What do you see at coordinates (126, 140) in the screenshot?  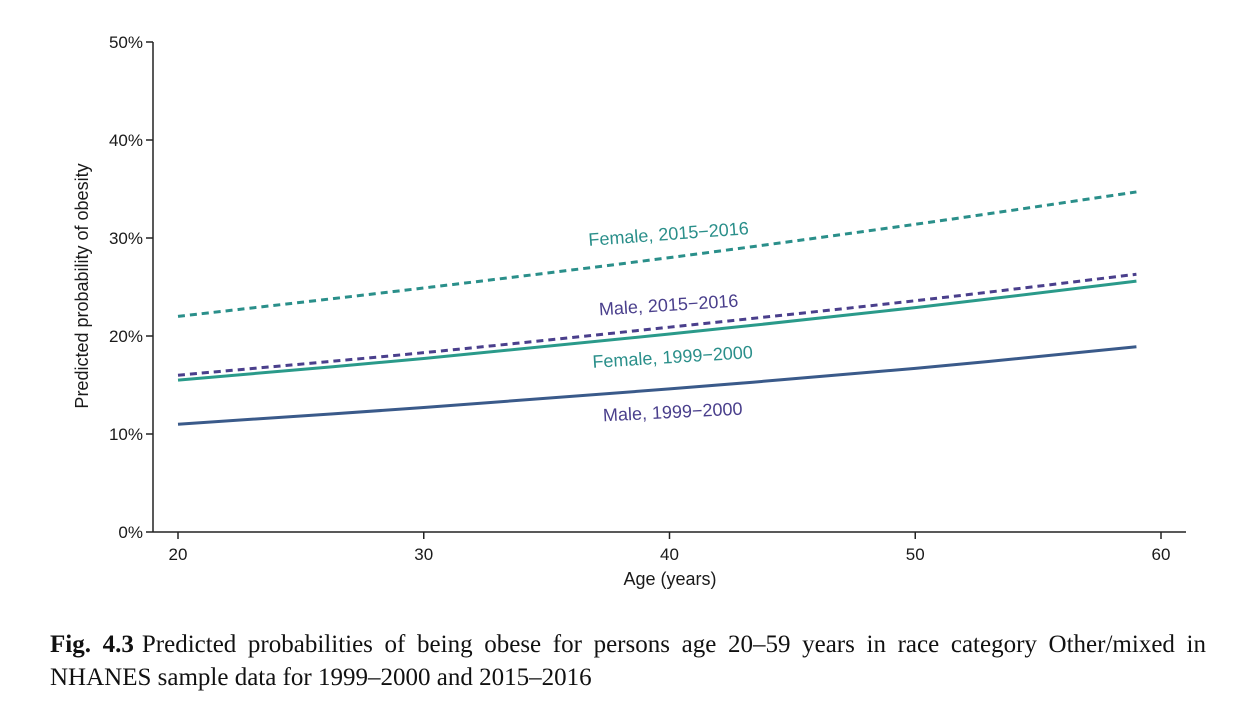 I see `y-tick-label: 40%` at bounding box center [126, 140].